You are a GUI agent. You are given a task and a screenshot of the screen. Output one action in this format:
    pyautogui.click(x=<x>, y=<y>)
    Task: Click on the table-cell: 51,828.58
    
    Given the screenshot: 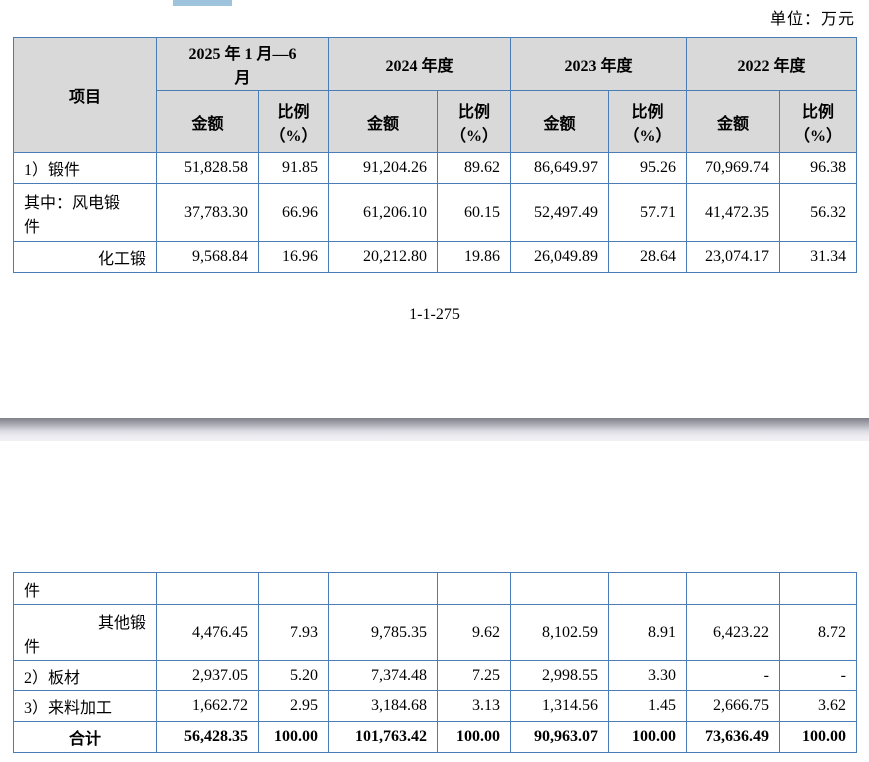 What is the action you would take?
    pyautogui.click(x=207, y=168)
    